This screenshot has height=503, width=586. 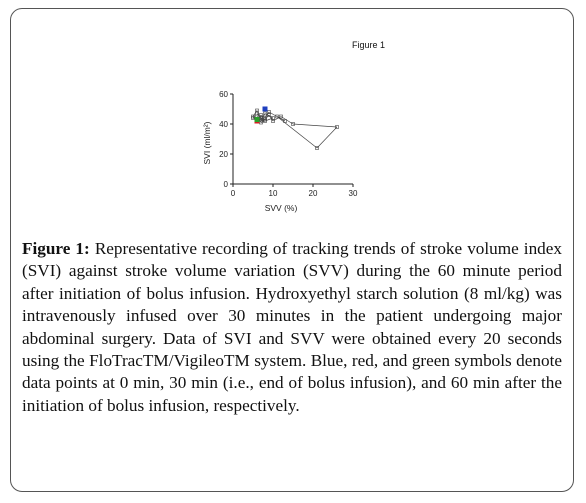 What do you see at coordinates (233, 193) in the screenshot?
I see `x-tick-label: 0` at bounding box center [233, 193].